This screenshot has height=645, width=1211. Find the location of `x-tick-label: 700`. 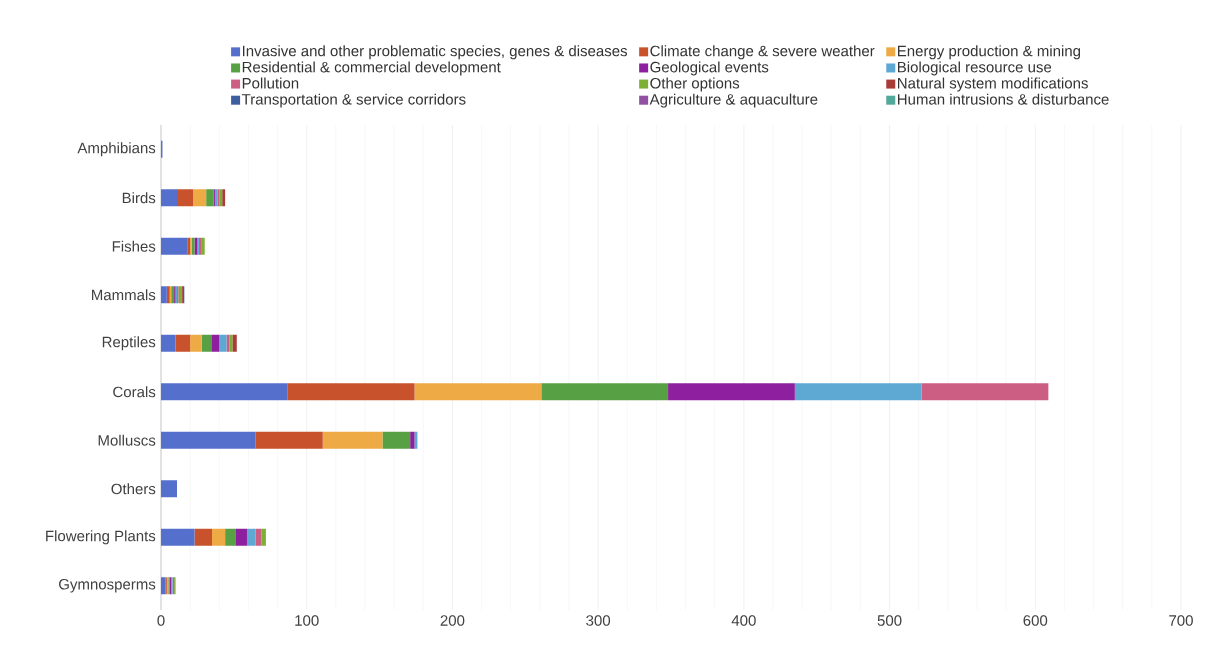

x-tick-label: 700 is located at coordinates (1181, 620).